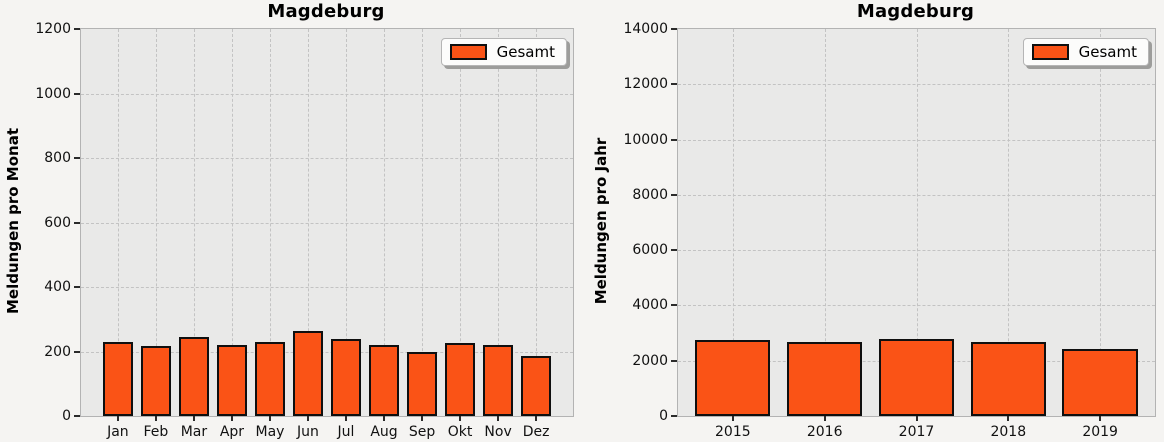 Image resolution: width=1164 pixels, height=442 pixels. I want to click on x-tick-label: Sep, so click(422, 432).